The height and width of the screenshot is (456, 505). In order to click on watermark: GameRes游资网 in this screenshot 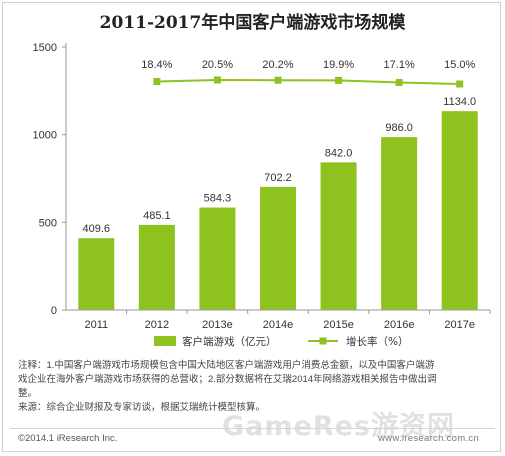, I will do `click(339, 426)`.